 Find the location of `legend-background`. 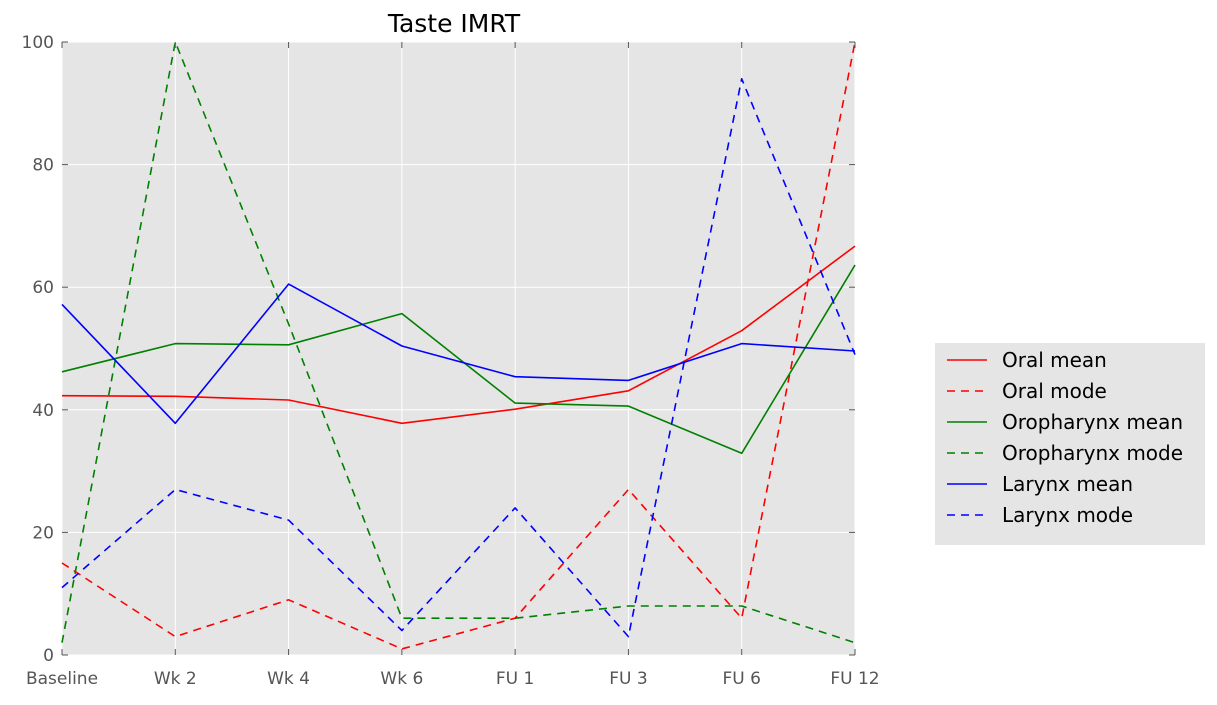

legend-background is located at coordinates (1070, 444).